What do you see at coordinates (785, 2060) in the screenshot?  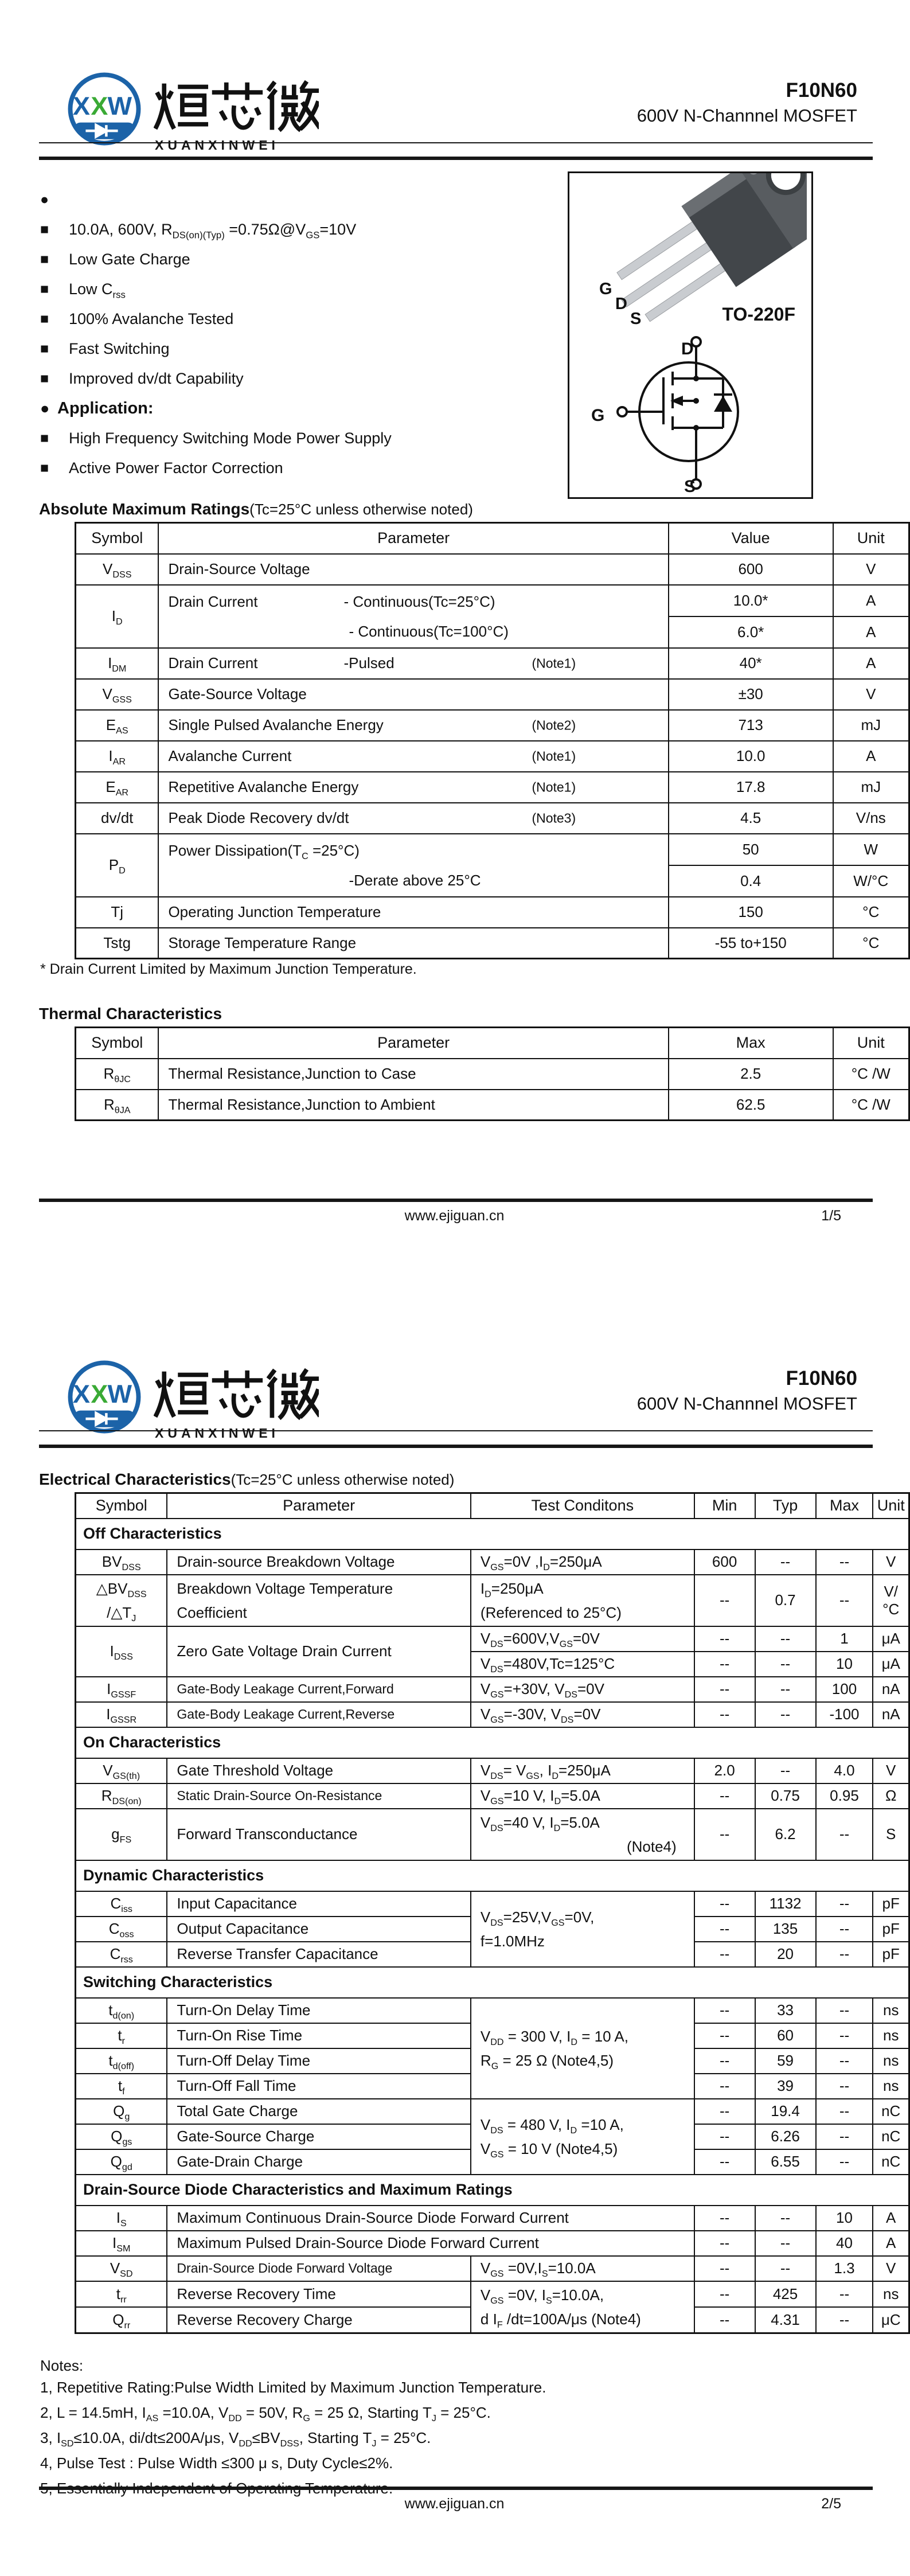 I see `cell: 59` at bounding box center [785, 2060].